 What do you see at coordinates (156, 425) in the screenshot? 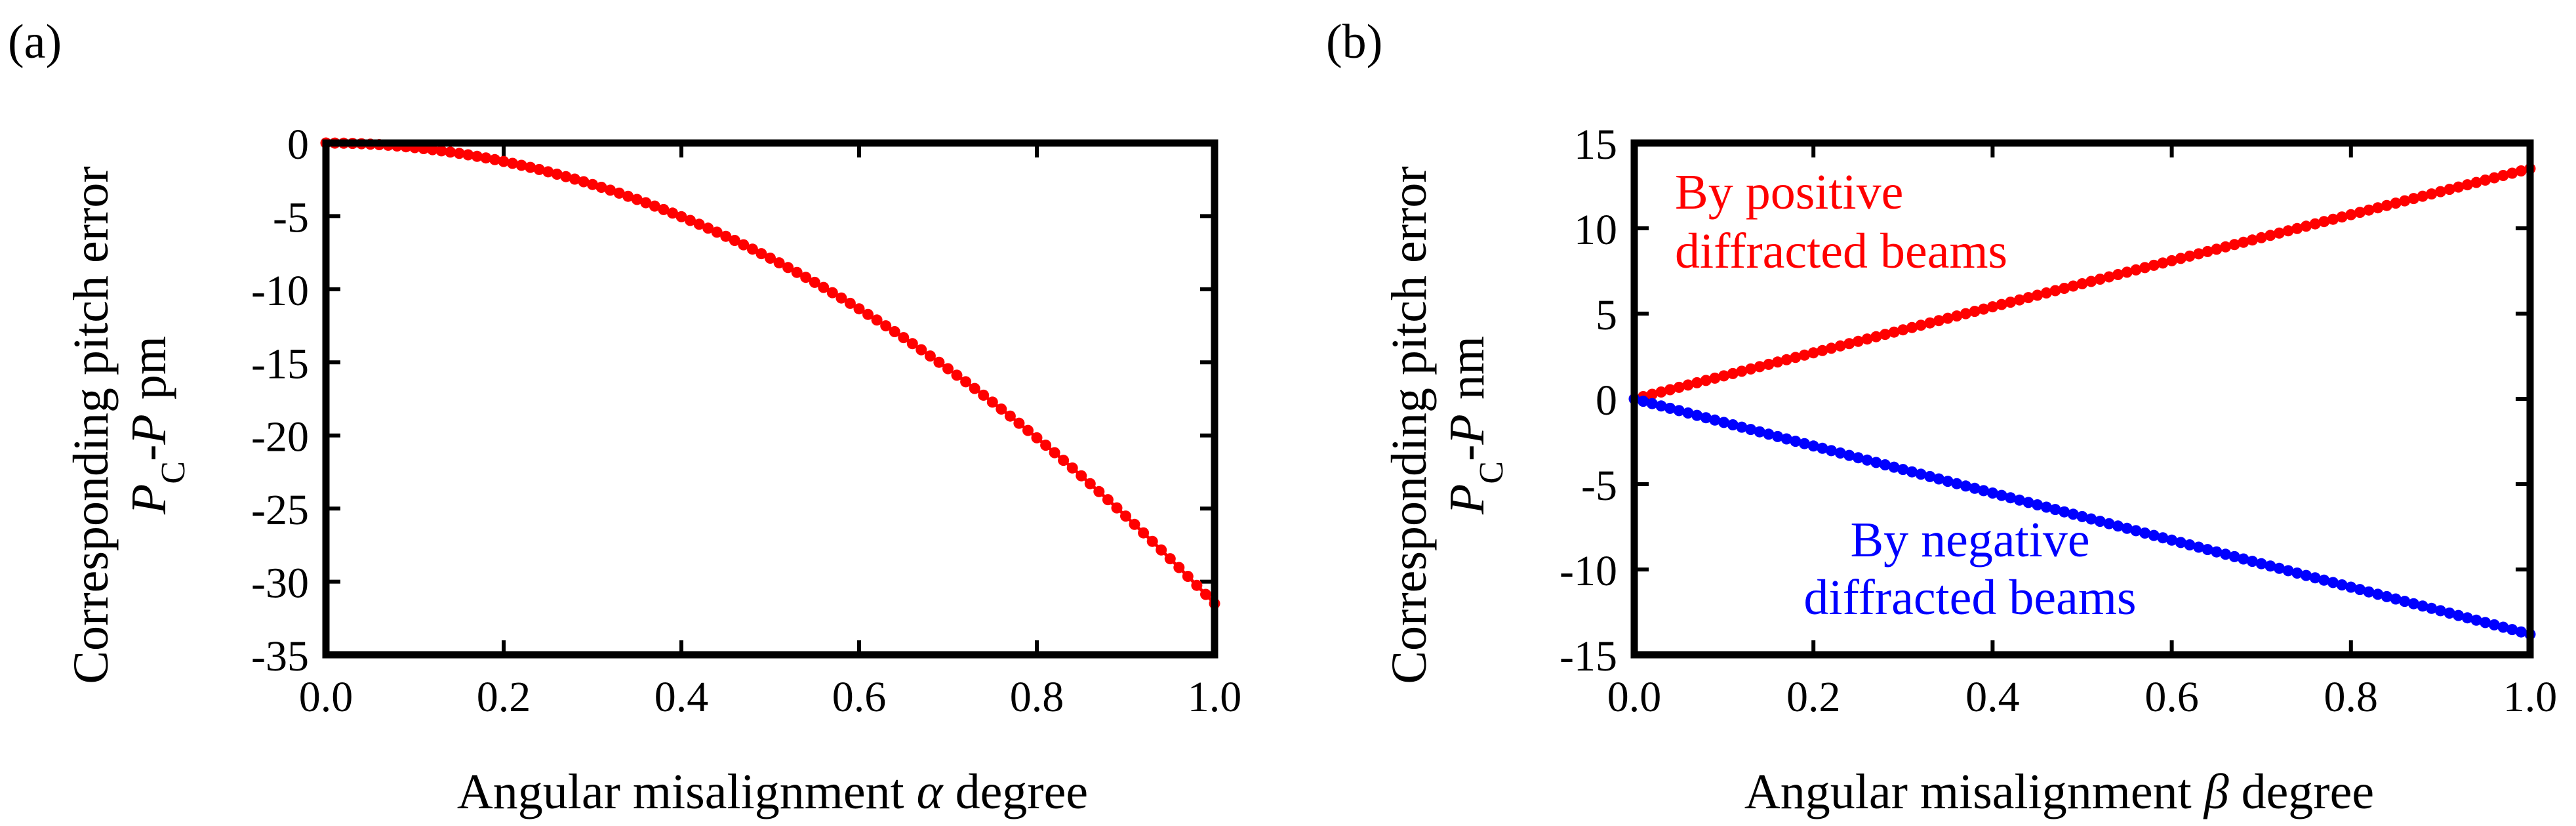
I see `y-axis-title-line2-a: PC-Ppm` at bounding box center [156, 425].